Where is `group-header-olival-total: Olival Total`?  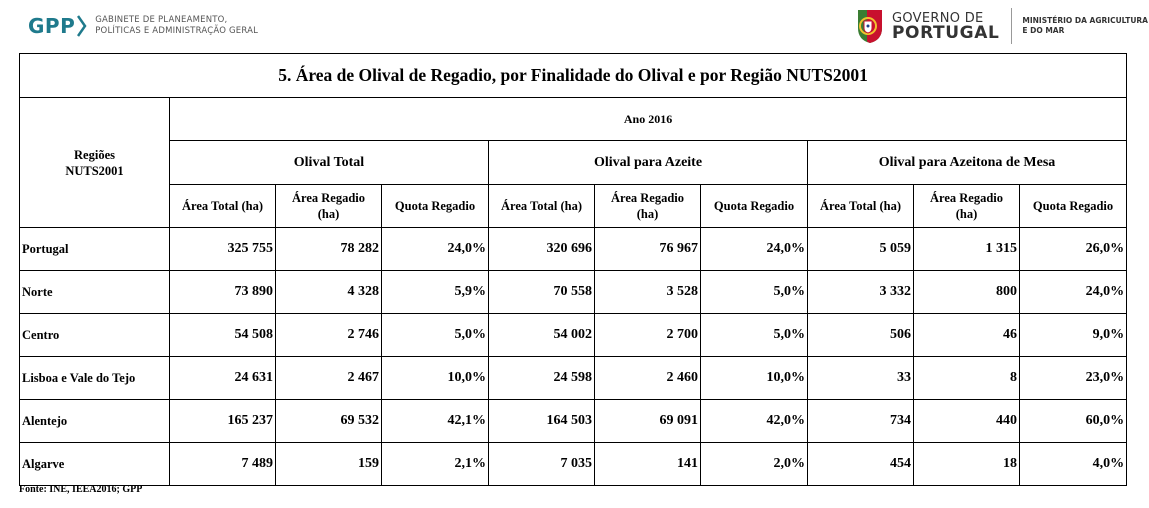 group-header-olival-total: Olival Total is located at coordinates (329, 162).